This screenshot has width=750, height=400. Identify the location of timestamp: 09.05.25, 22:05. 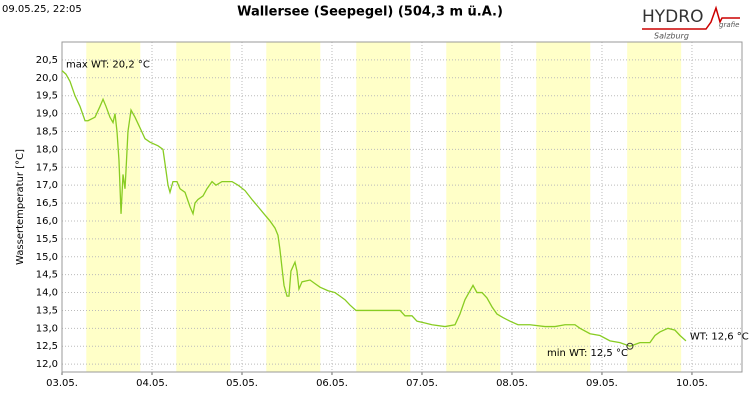
(42, 9).